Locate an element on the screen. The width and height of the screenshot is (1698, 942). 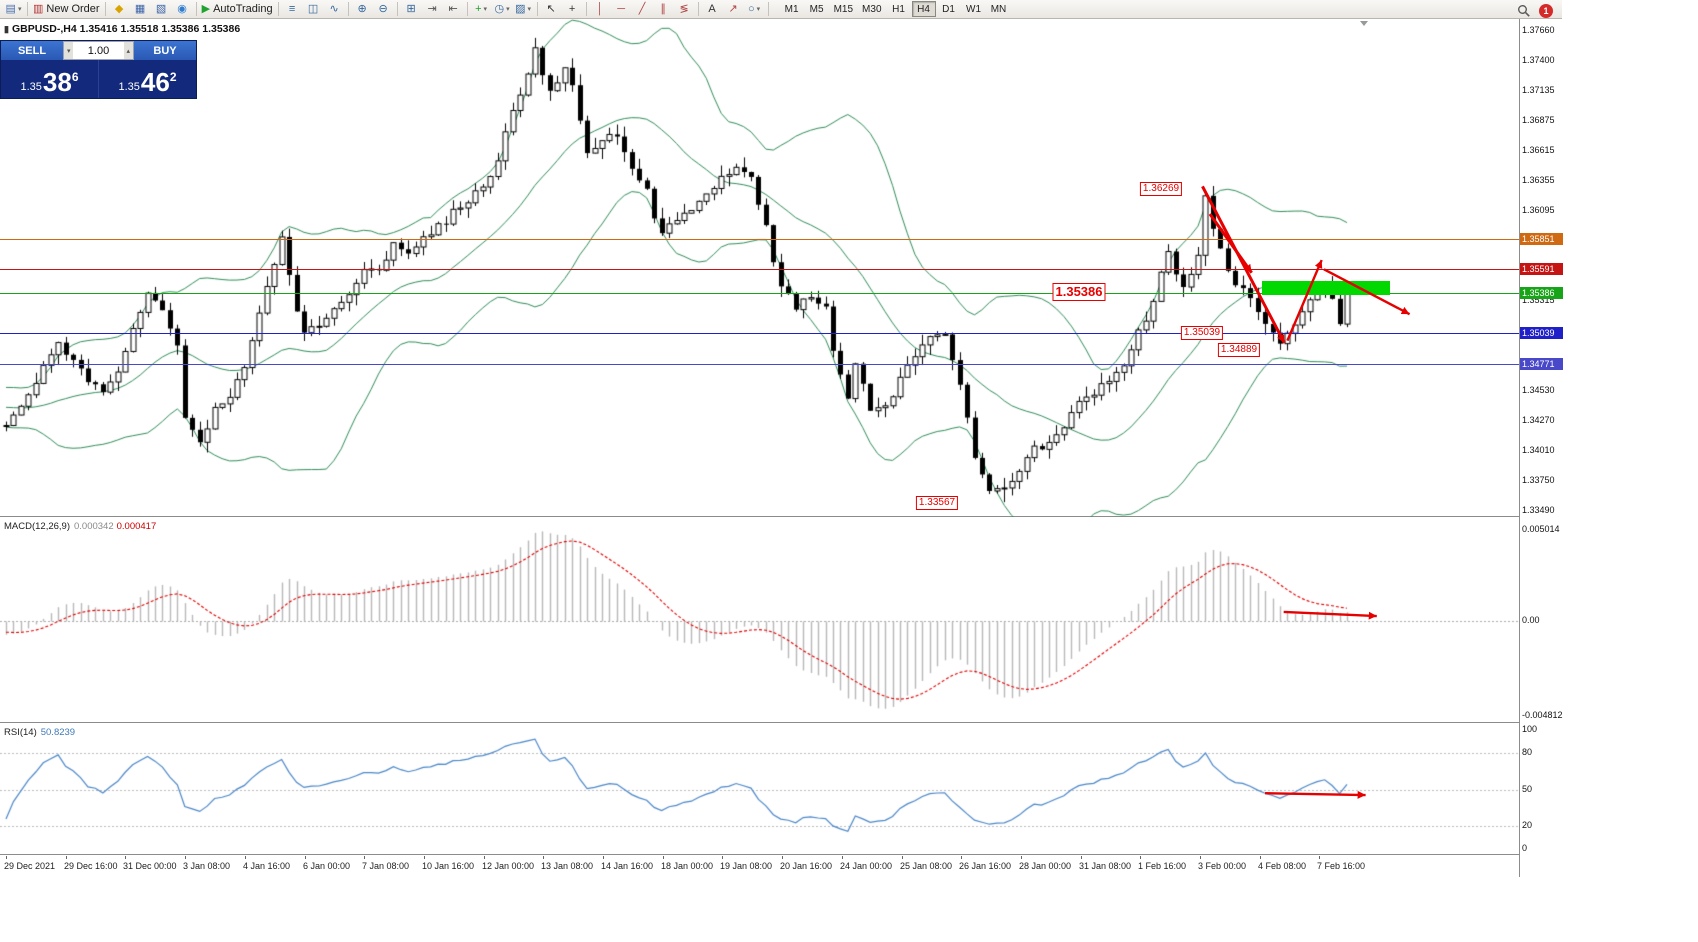
rsi-pane: RSI(14) 50.8239 is located at coordinates (759, 789).